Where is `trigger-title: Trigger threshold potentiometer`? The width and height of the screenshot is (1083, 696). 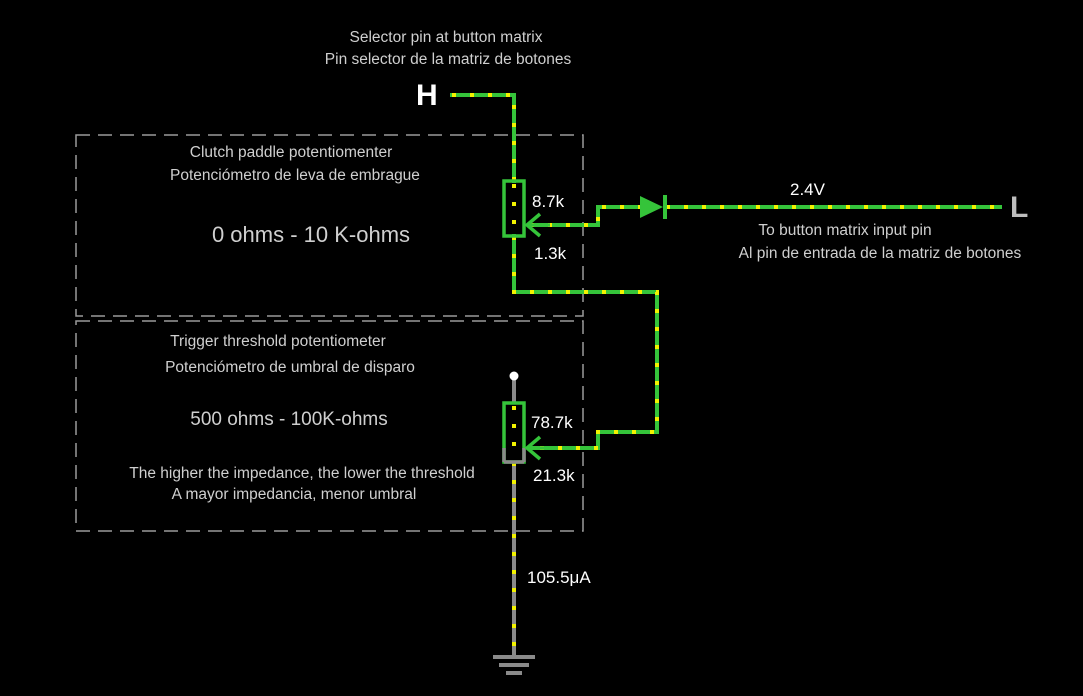 trigger-title: Trigger threshold potentiometer is located at coordinates (278, 341).